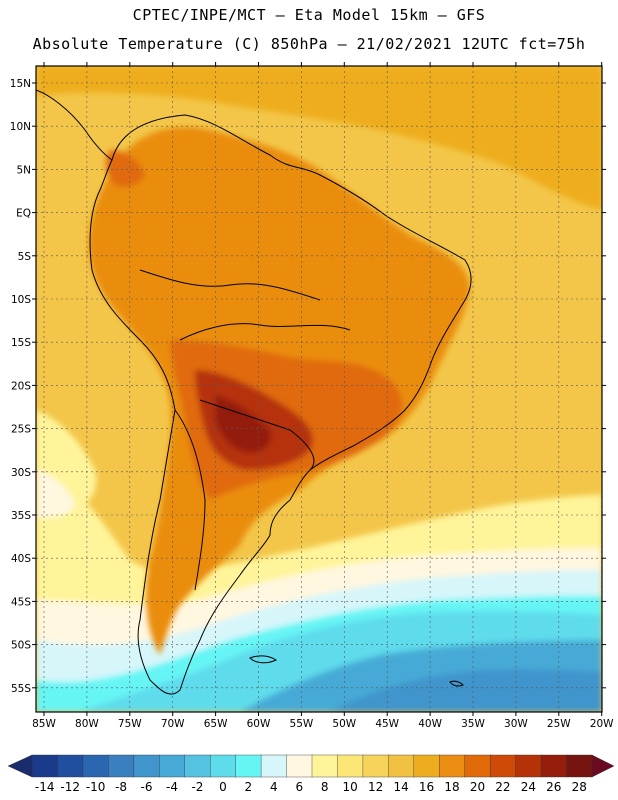 The image size is (618, 800). I want to click on lat-label: 5N, so click(23, 170).